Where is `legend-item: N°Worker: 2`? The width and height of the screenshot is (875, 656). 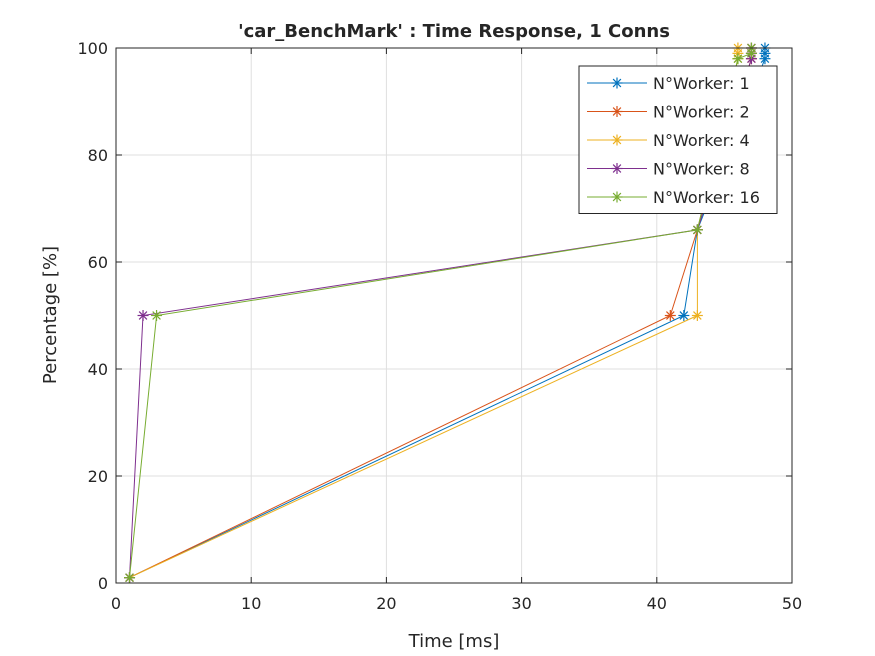 legend-item: N°Worker: 2 is located at coordinates (668, 112).